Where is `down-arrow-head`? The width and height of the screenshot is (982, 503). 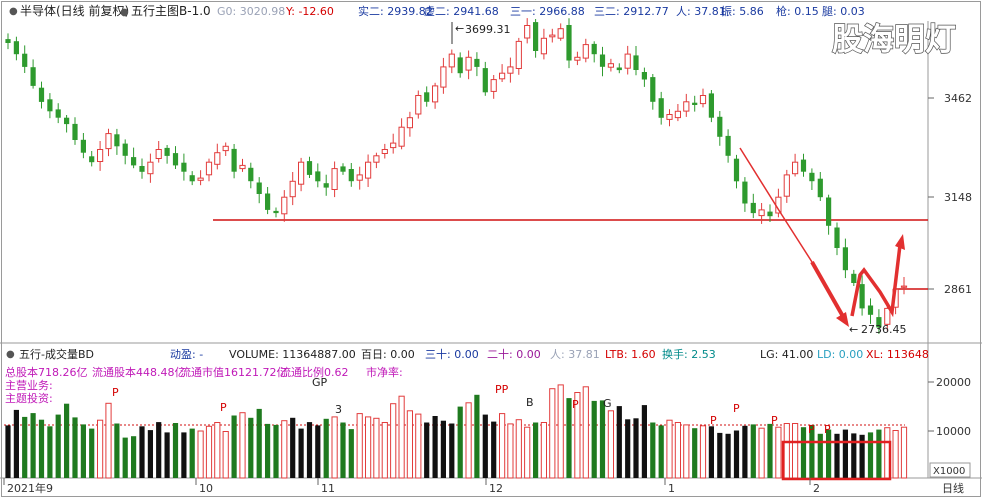
down-arrow-head is located at coordinates (842, 319).